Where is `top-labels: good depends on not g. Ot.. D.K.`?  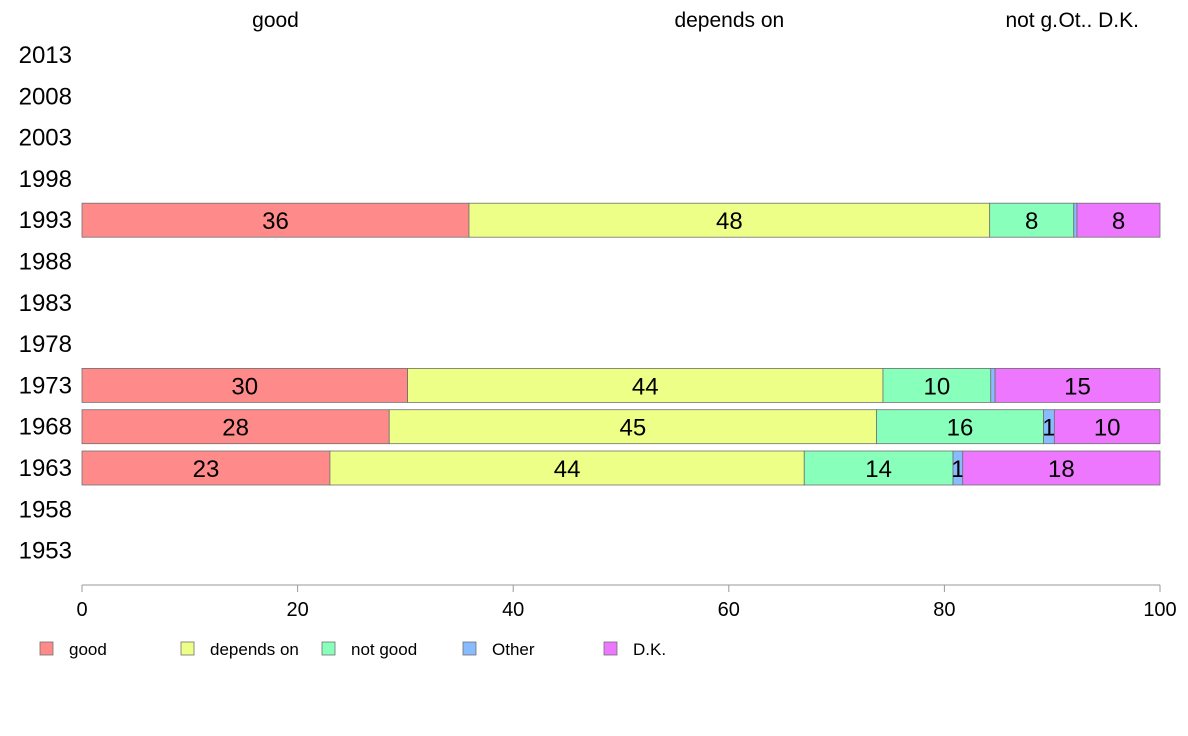
top-labels: good depends on not g. Ot.. D.K. is located at coordinates (695, 20).